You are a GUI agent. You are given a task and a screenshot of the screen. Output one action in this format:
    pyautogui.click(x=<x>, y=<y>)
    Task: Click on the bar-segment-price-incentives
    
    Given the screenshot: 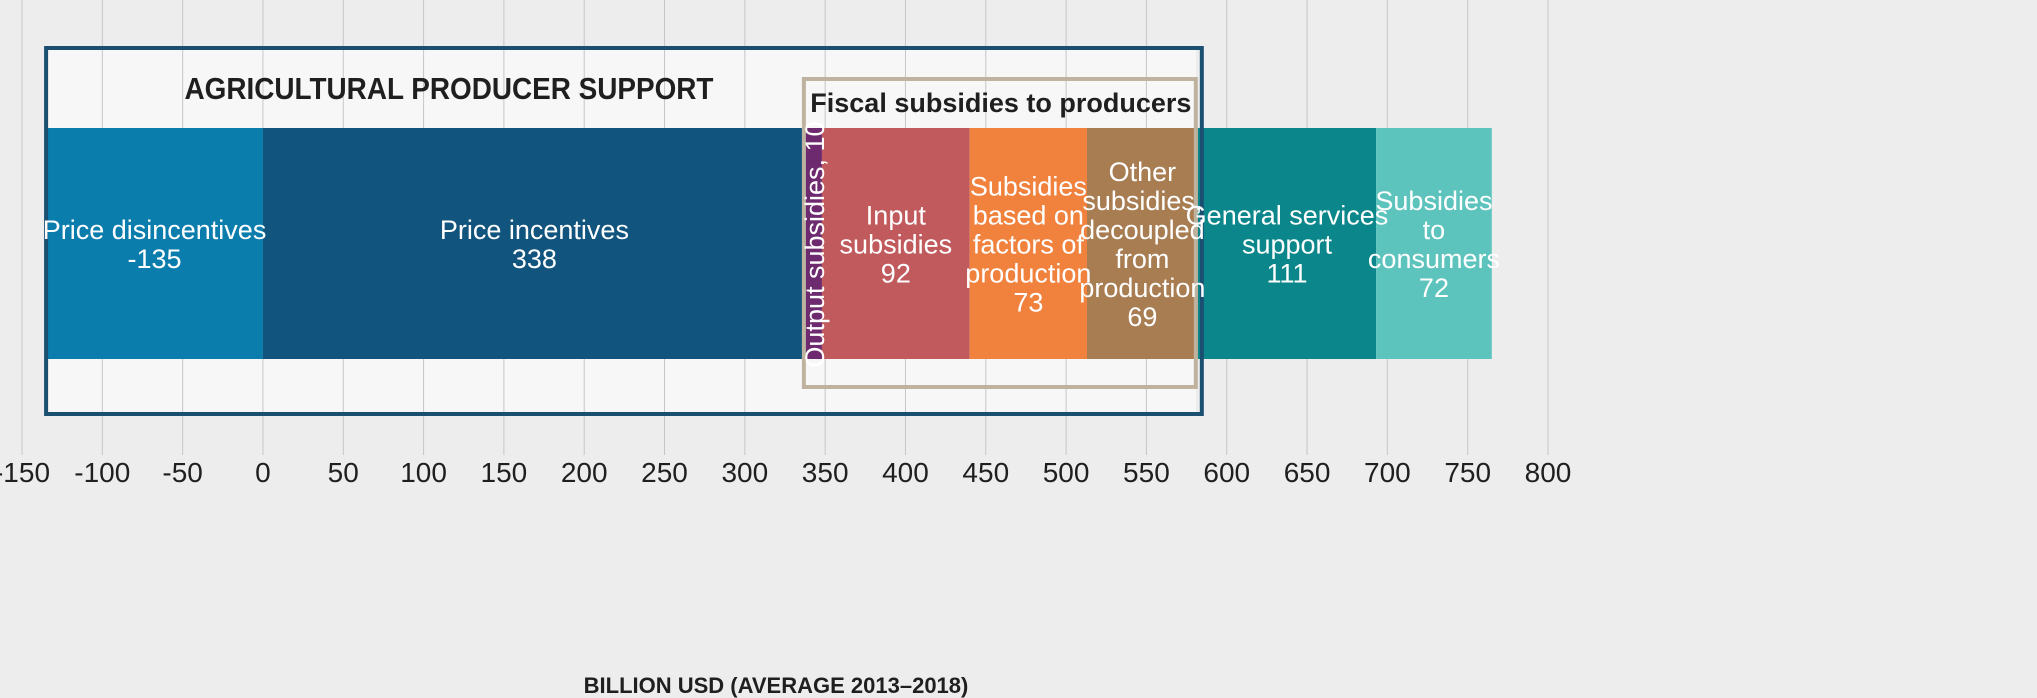 What is the action you would take?
    pyautogui.click(x=534, y=243)
    